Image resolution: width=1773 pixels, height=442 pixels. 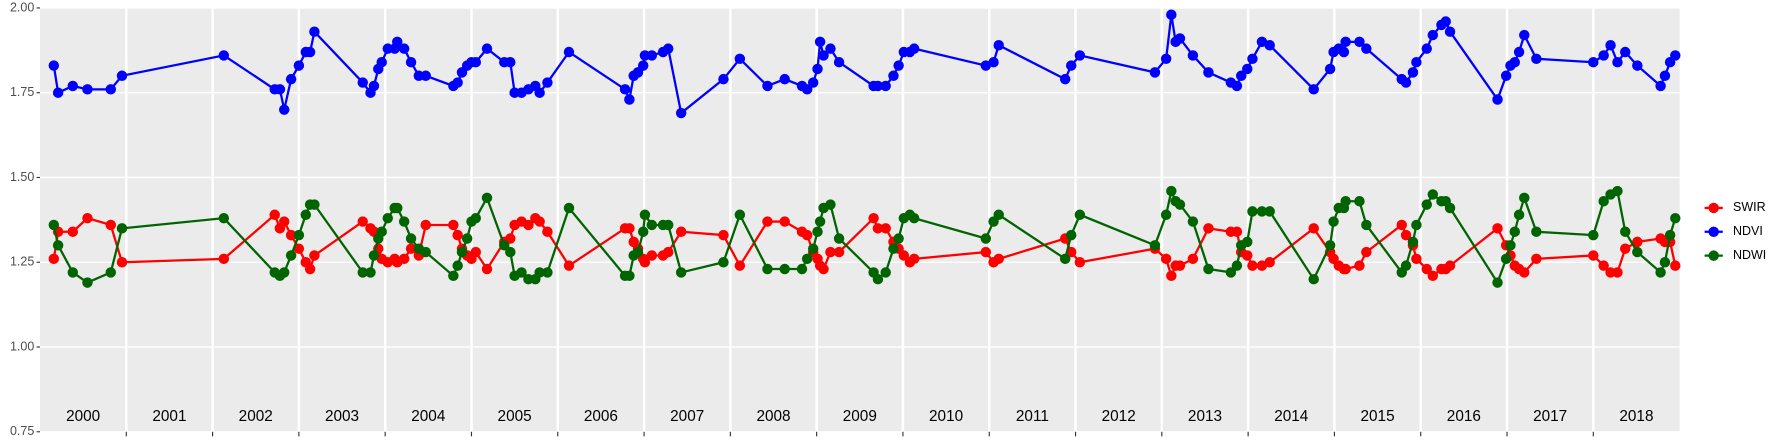 I want to click on y-tick-label: 2.00, so click(x=22, y=7).